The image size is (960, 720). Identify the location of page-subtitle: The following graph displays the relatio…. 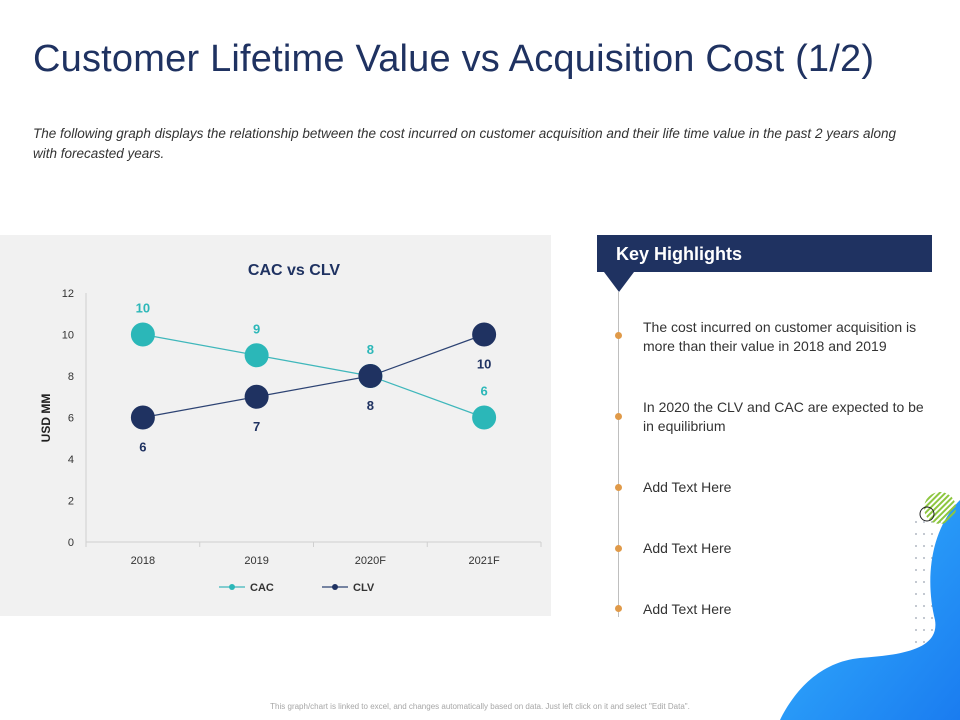
(464, 143).